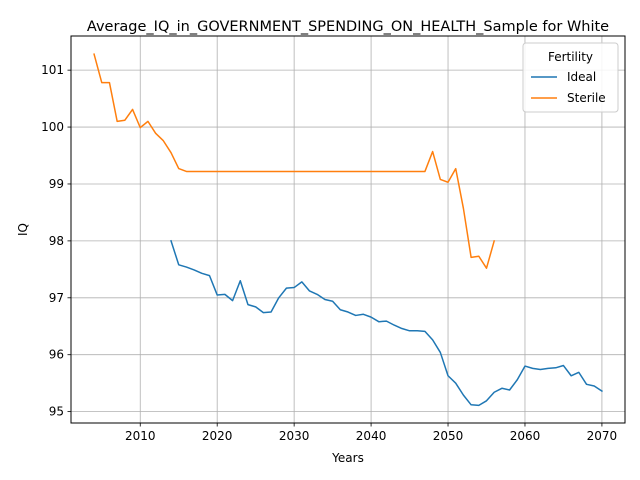 The width and height of the screenshot is (640, 480). I want to click on x-tick-label: 2010, so click(140, 436).